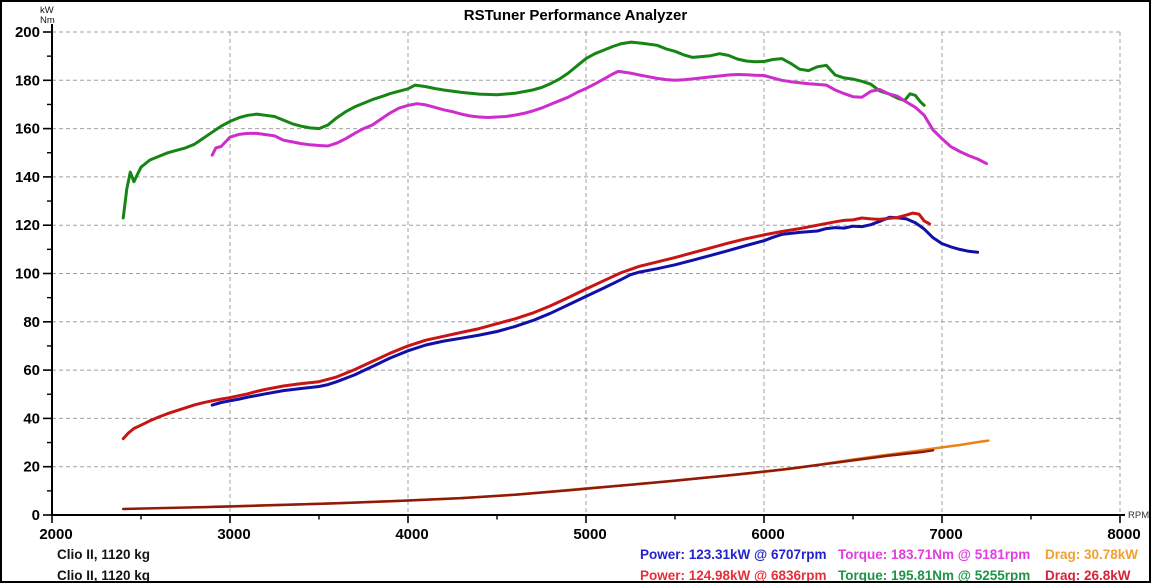 Image resolution: width=1151 pixels, height=583 pixels. I want to click on y-unit-kw-label: kW, so click(47, 10).